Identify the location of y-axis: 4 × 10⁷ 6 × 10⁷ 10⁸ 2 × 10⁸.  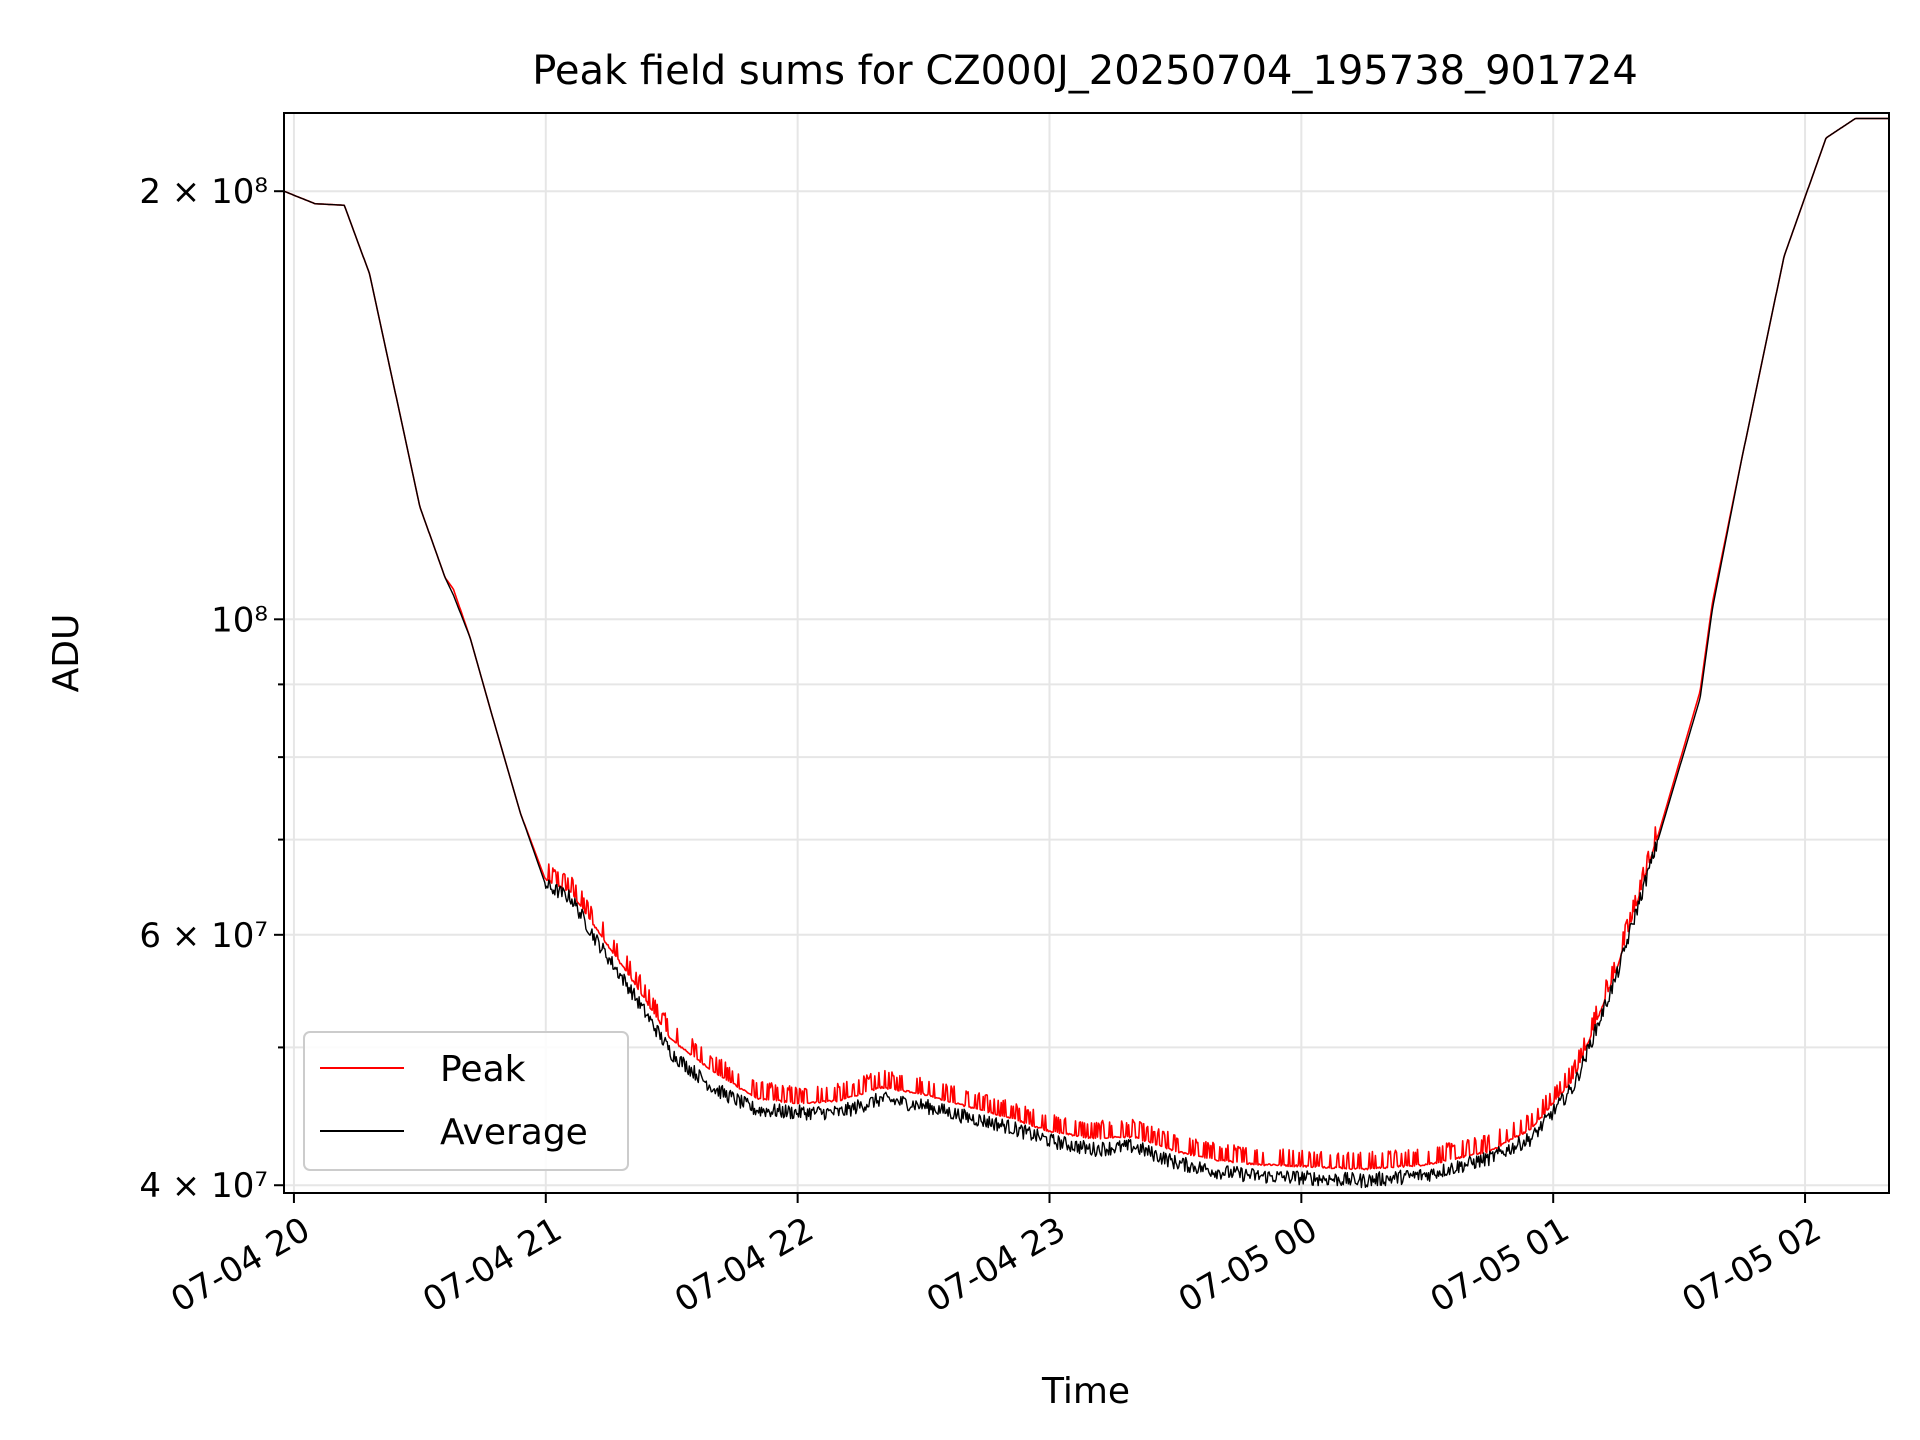
(211, 689).